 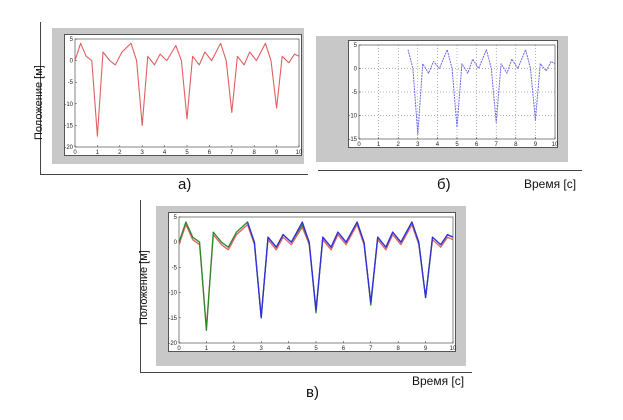 What do you see at coordinates (536, 145) in the screenshot?
I see `chart-b-x-tick-label: 9` at bounding box center [536, 145].